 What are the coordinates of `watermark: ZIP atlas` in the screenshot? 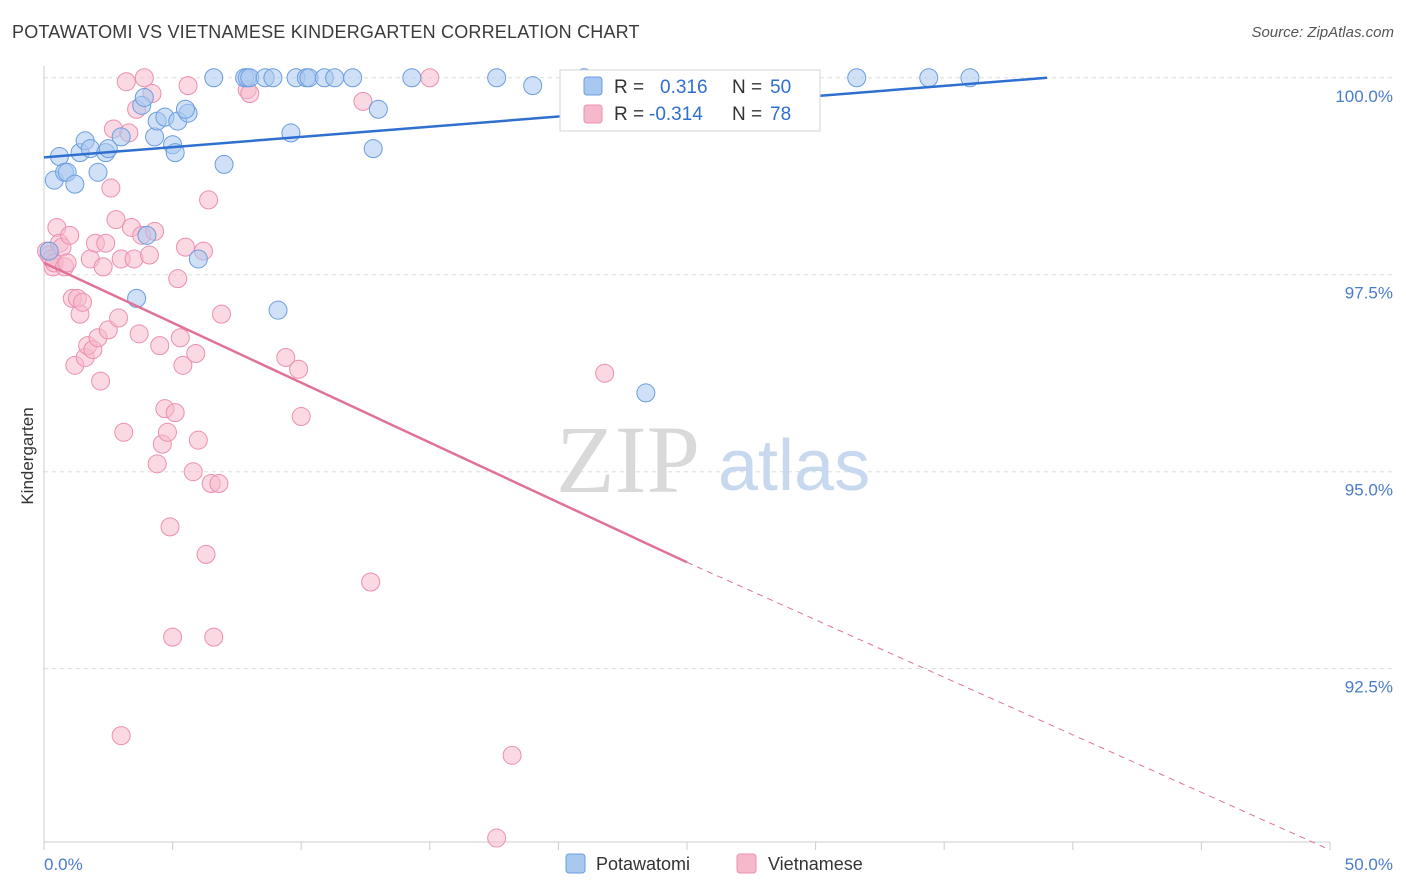 It's located at (713, 459).